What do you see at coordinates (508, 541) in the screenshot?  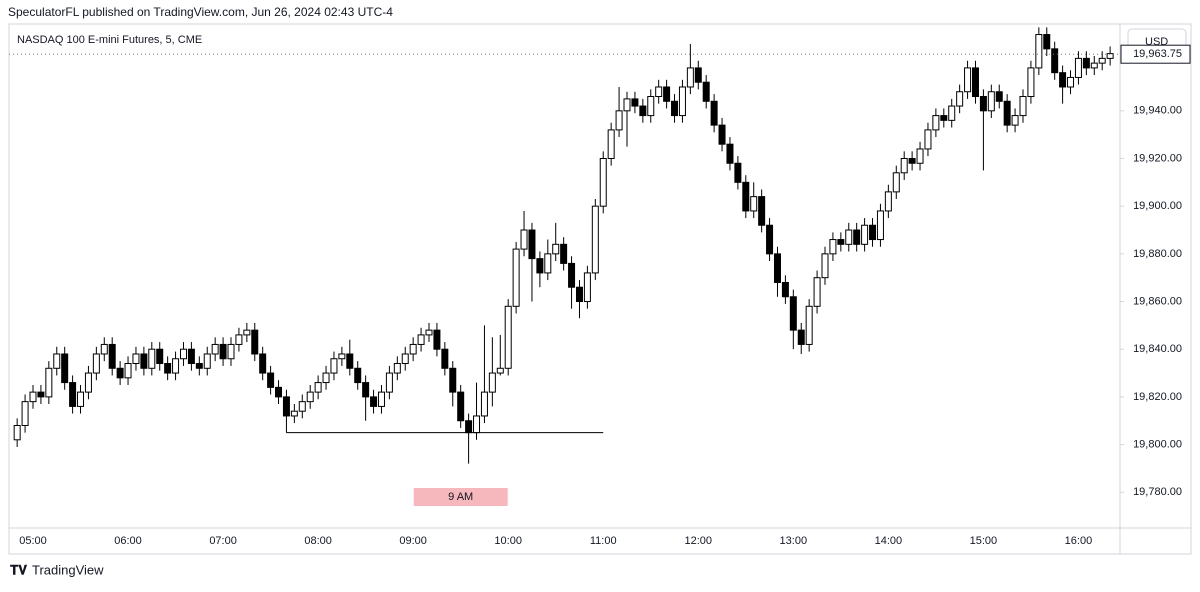 I see `x-tick-label: 10:00` at bounding box center [508, 541].